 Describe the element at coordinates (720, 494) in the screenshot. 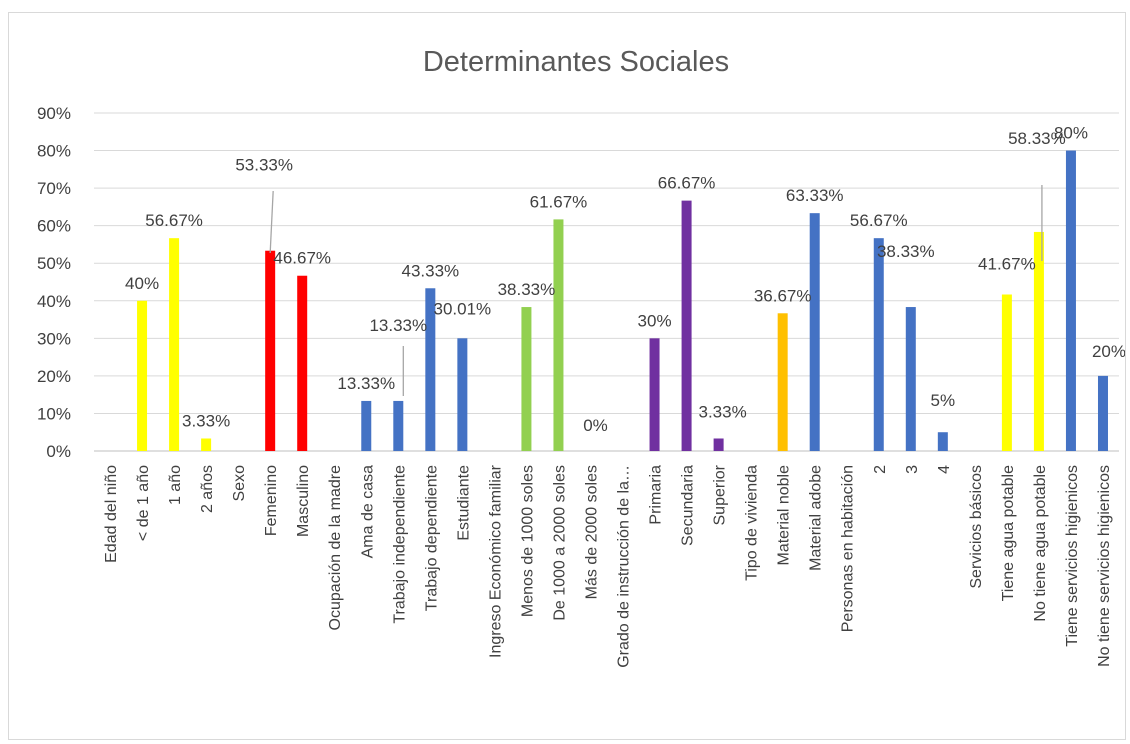

I see `x-tick-label: Superior` at that location.